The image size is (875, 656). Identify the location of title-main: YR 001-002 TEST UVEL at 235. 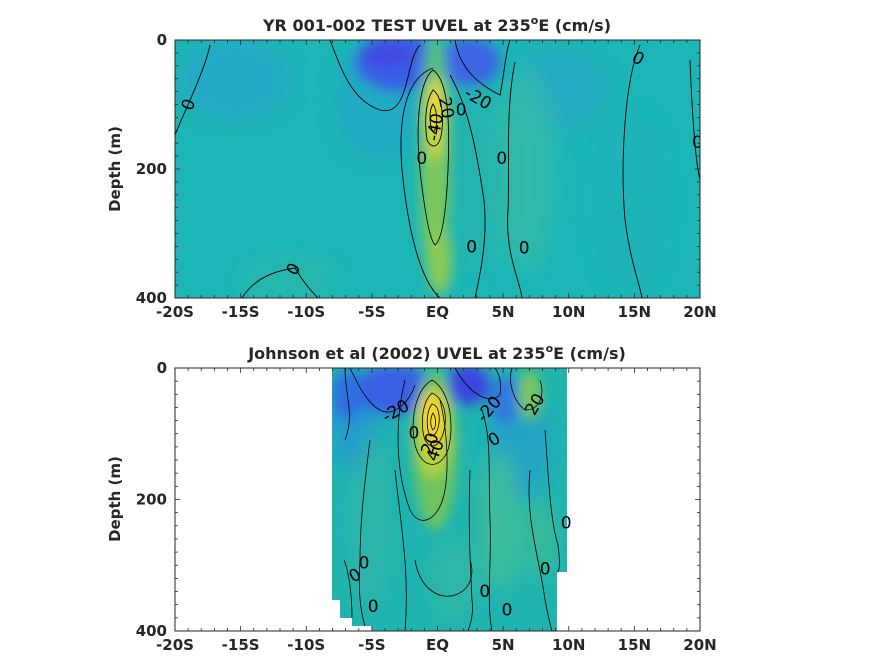
(396, 25).